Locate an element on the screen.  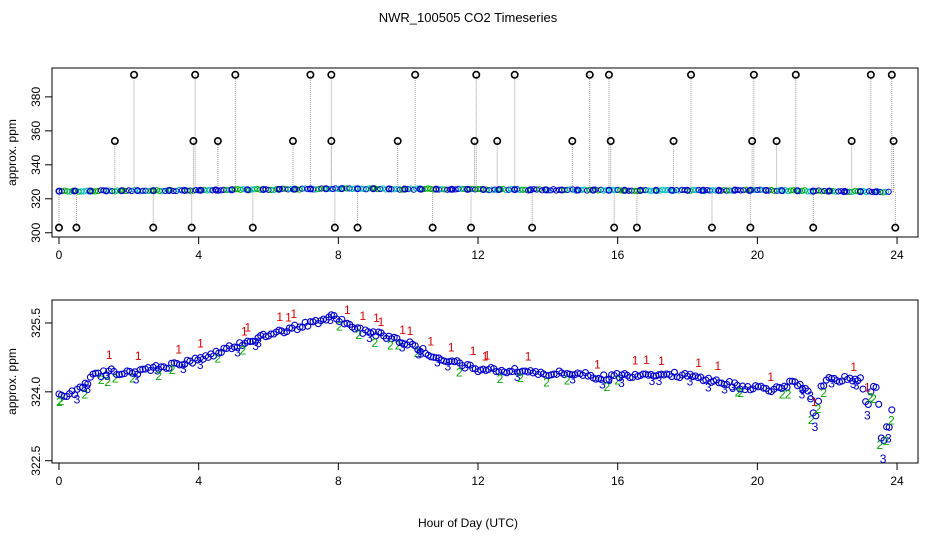
y-tick-label: 320 is located at coordinates (36, 198).